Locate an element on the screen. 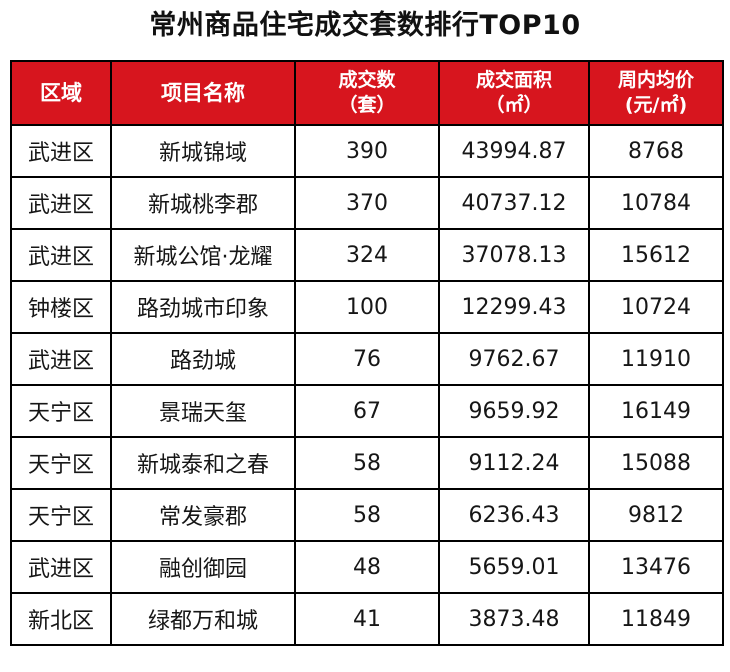 The height and width of the screenshot is (672, 730). cell-deal-area: 43994.87 is located at coordinates (514, 151).